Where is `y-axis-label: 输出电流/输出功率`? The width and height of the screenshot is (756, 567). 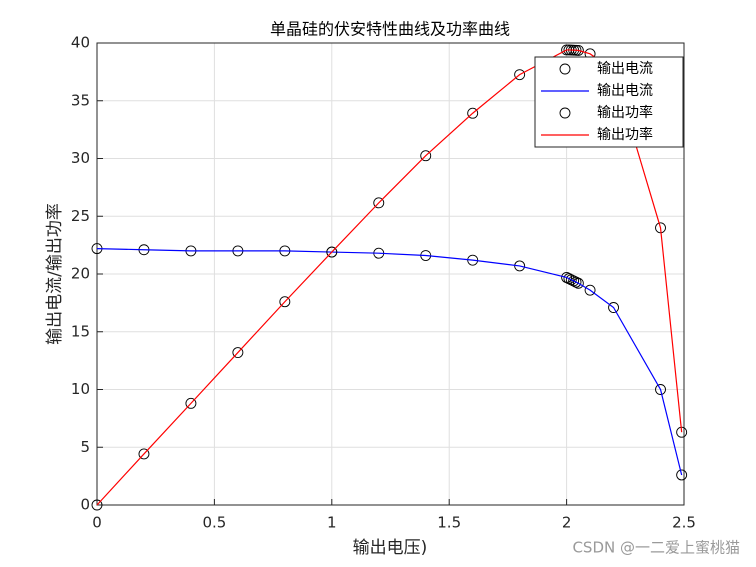 y-axis-label: 输出电流/输出功率 is located at coordinates (55, 274).